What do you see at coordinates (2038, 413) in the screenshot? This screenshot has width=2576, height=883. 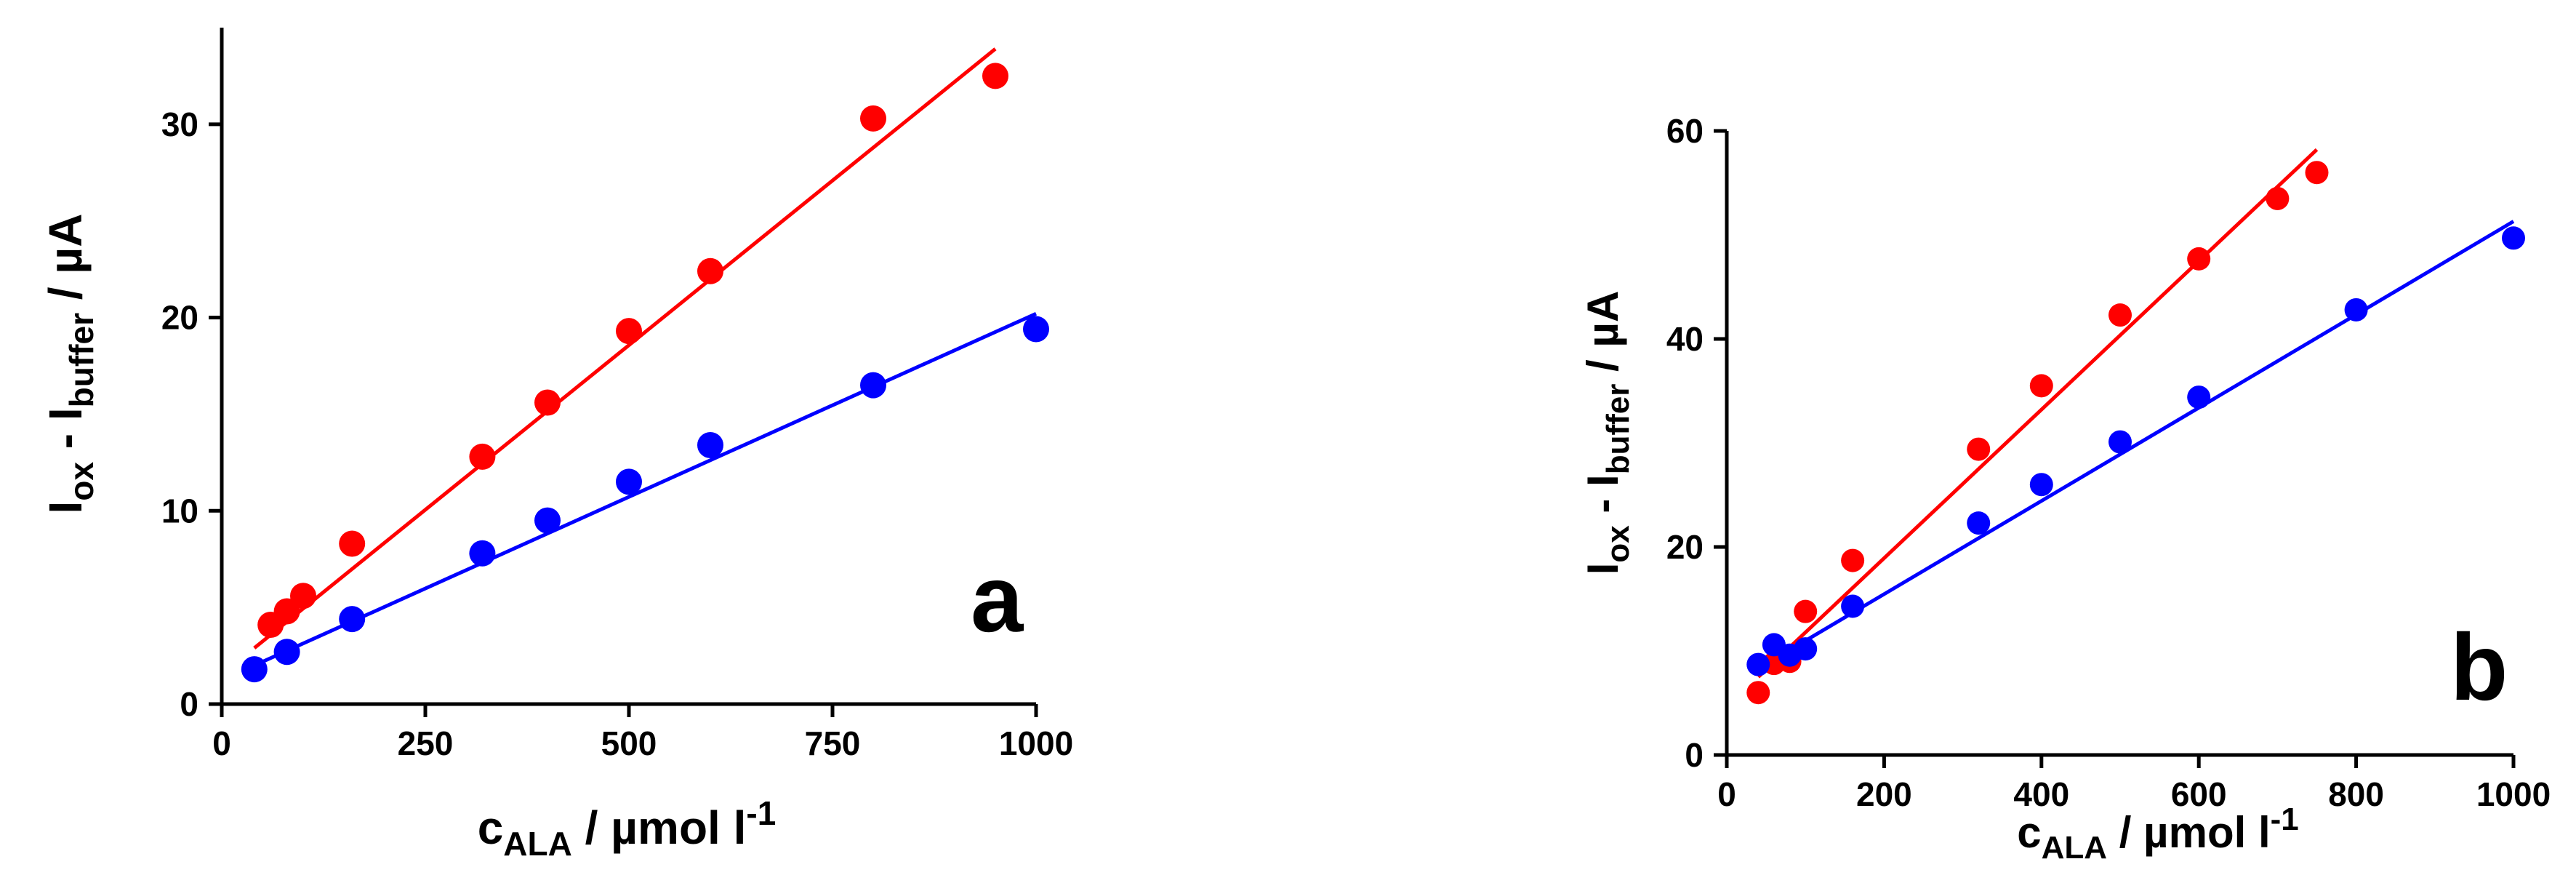 I see `fit-line-red` at bounding box center [2038, 413].